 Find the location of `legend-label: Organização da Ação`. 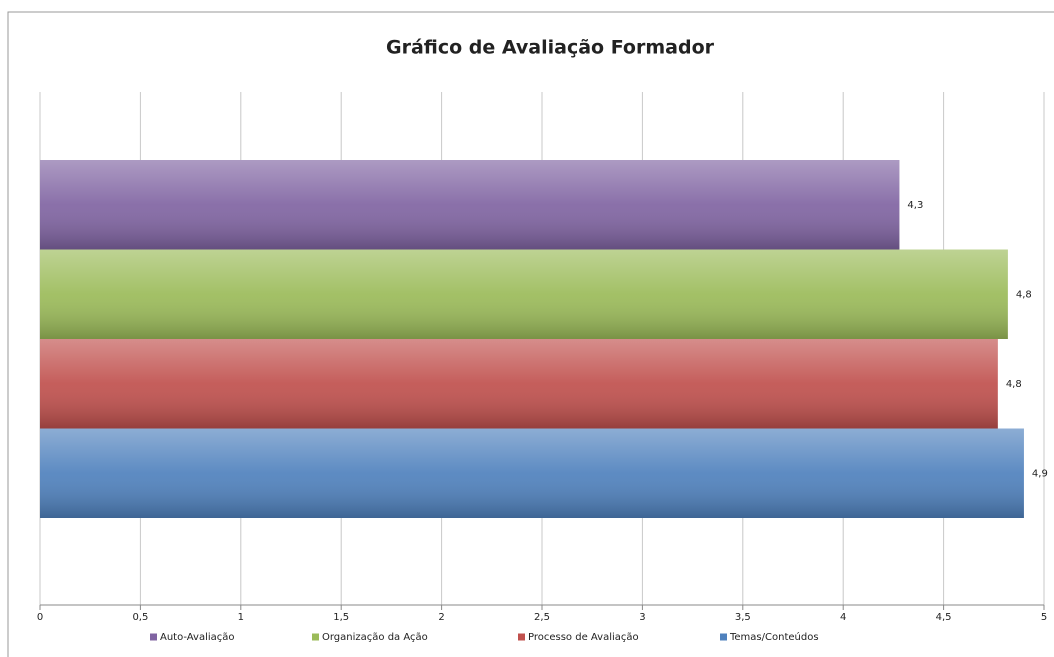

legend-label: Organização da Ação is located at coordinates (375, 637).